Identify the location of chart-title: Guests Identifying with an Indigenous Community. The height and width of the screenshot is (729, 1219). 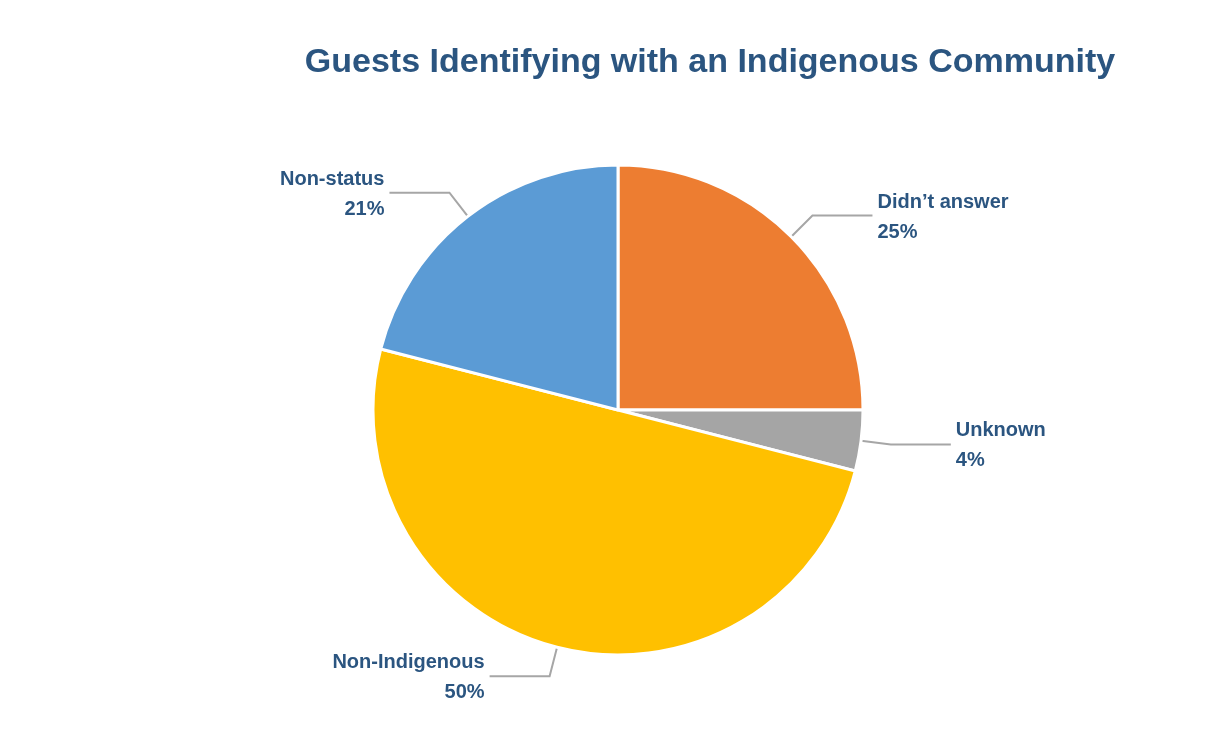
(710, 60).